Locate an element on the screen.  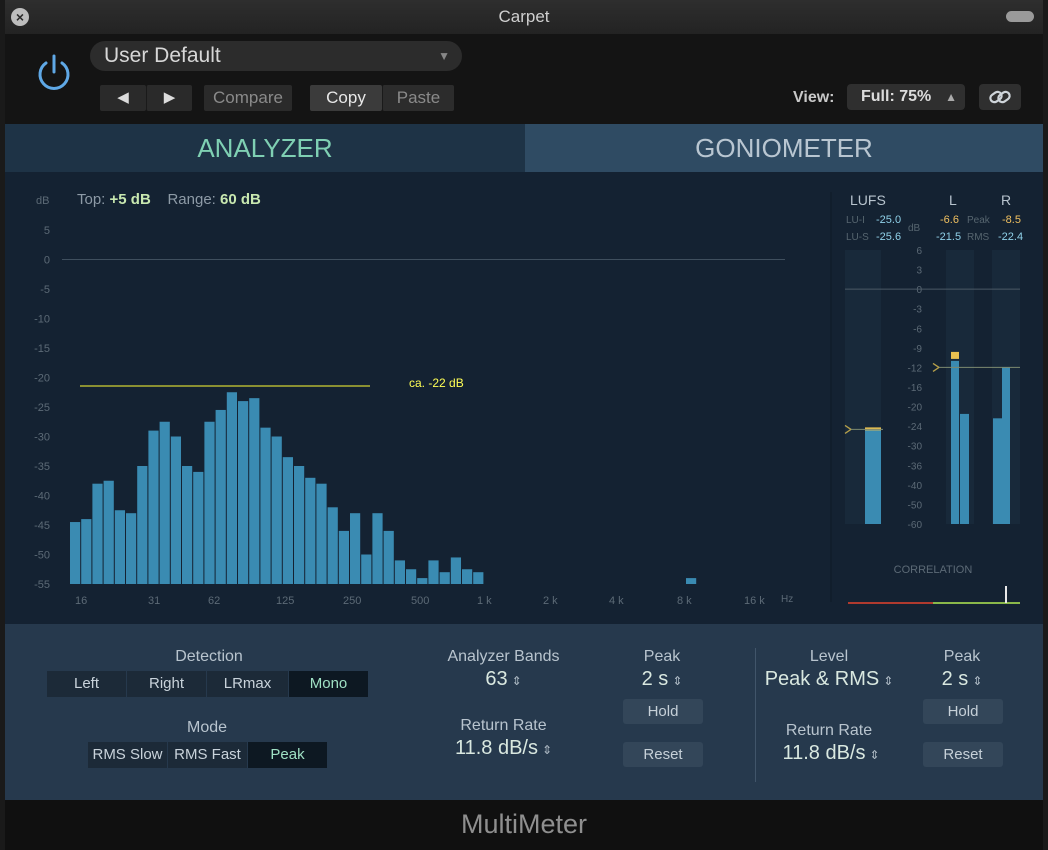
level-peak-stepper: 2 s ⇕ is located at coordinates (962, 679).